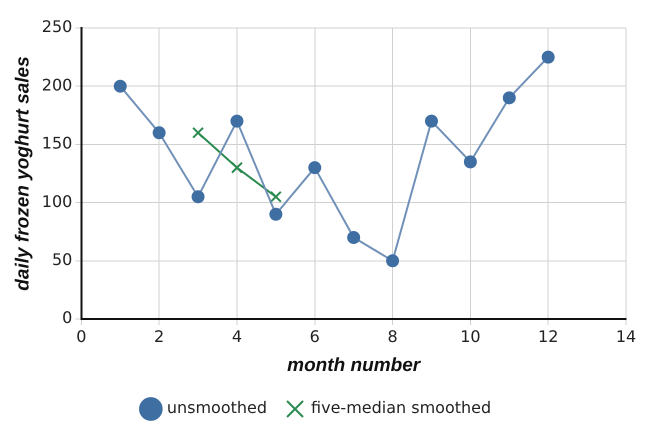  I want to click on x-tick-label: 14, so click(626, 336).